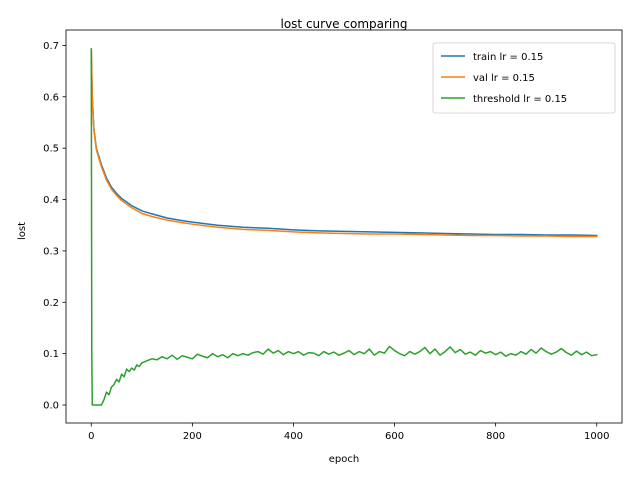  I want to click on legend-label-3: threshold lr = 0.15, so click(520, 99).